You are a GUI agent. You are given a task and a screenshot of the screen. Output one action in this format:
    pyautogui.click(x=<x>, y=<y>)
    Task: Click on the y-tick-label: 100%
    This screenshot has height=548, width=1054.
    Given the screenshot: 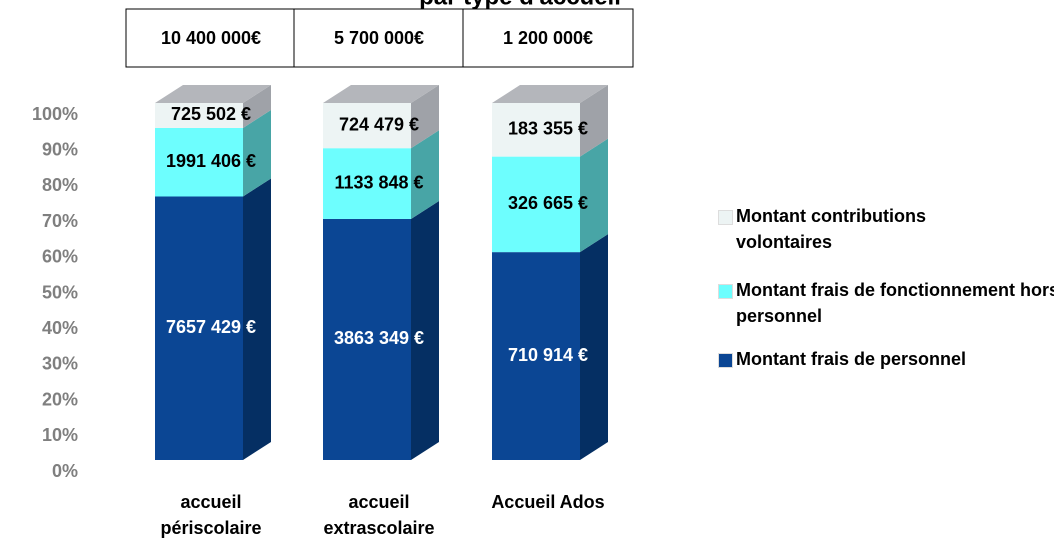 What is the action you would take?
    pyautogui.click(x=55, y=114)
    